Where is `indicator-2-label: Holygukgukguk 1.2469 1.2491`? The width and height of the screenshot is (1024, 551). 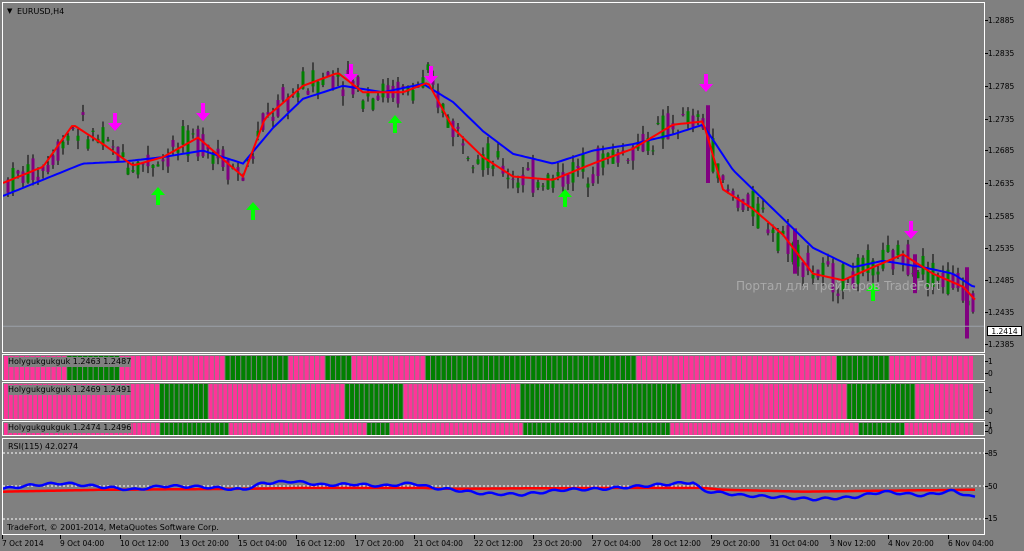 indicator-2-label: Holygukgukguk 1.2469 1.2491 is located at coordinates (70, 390).